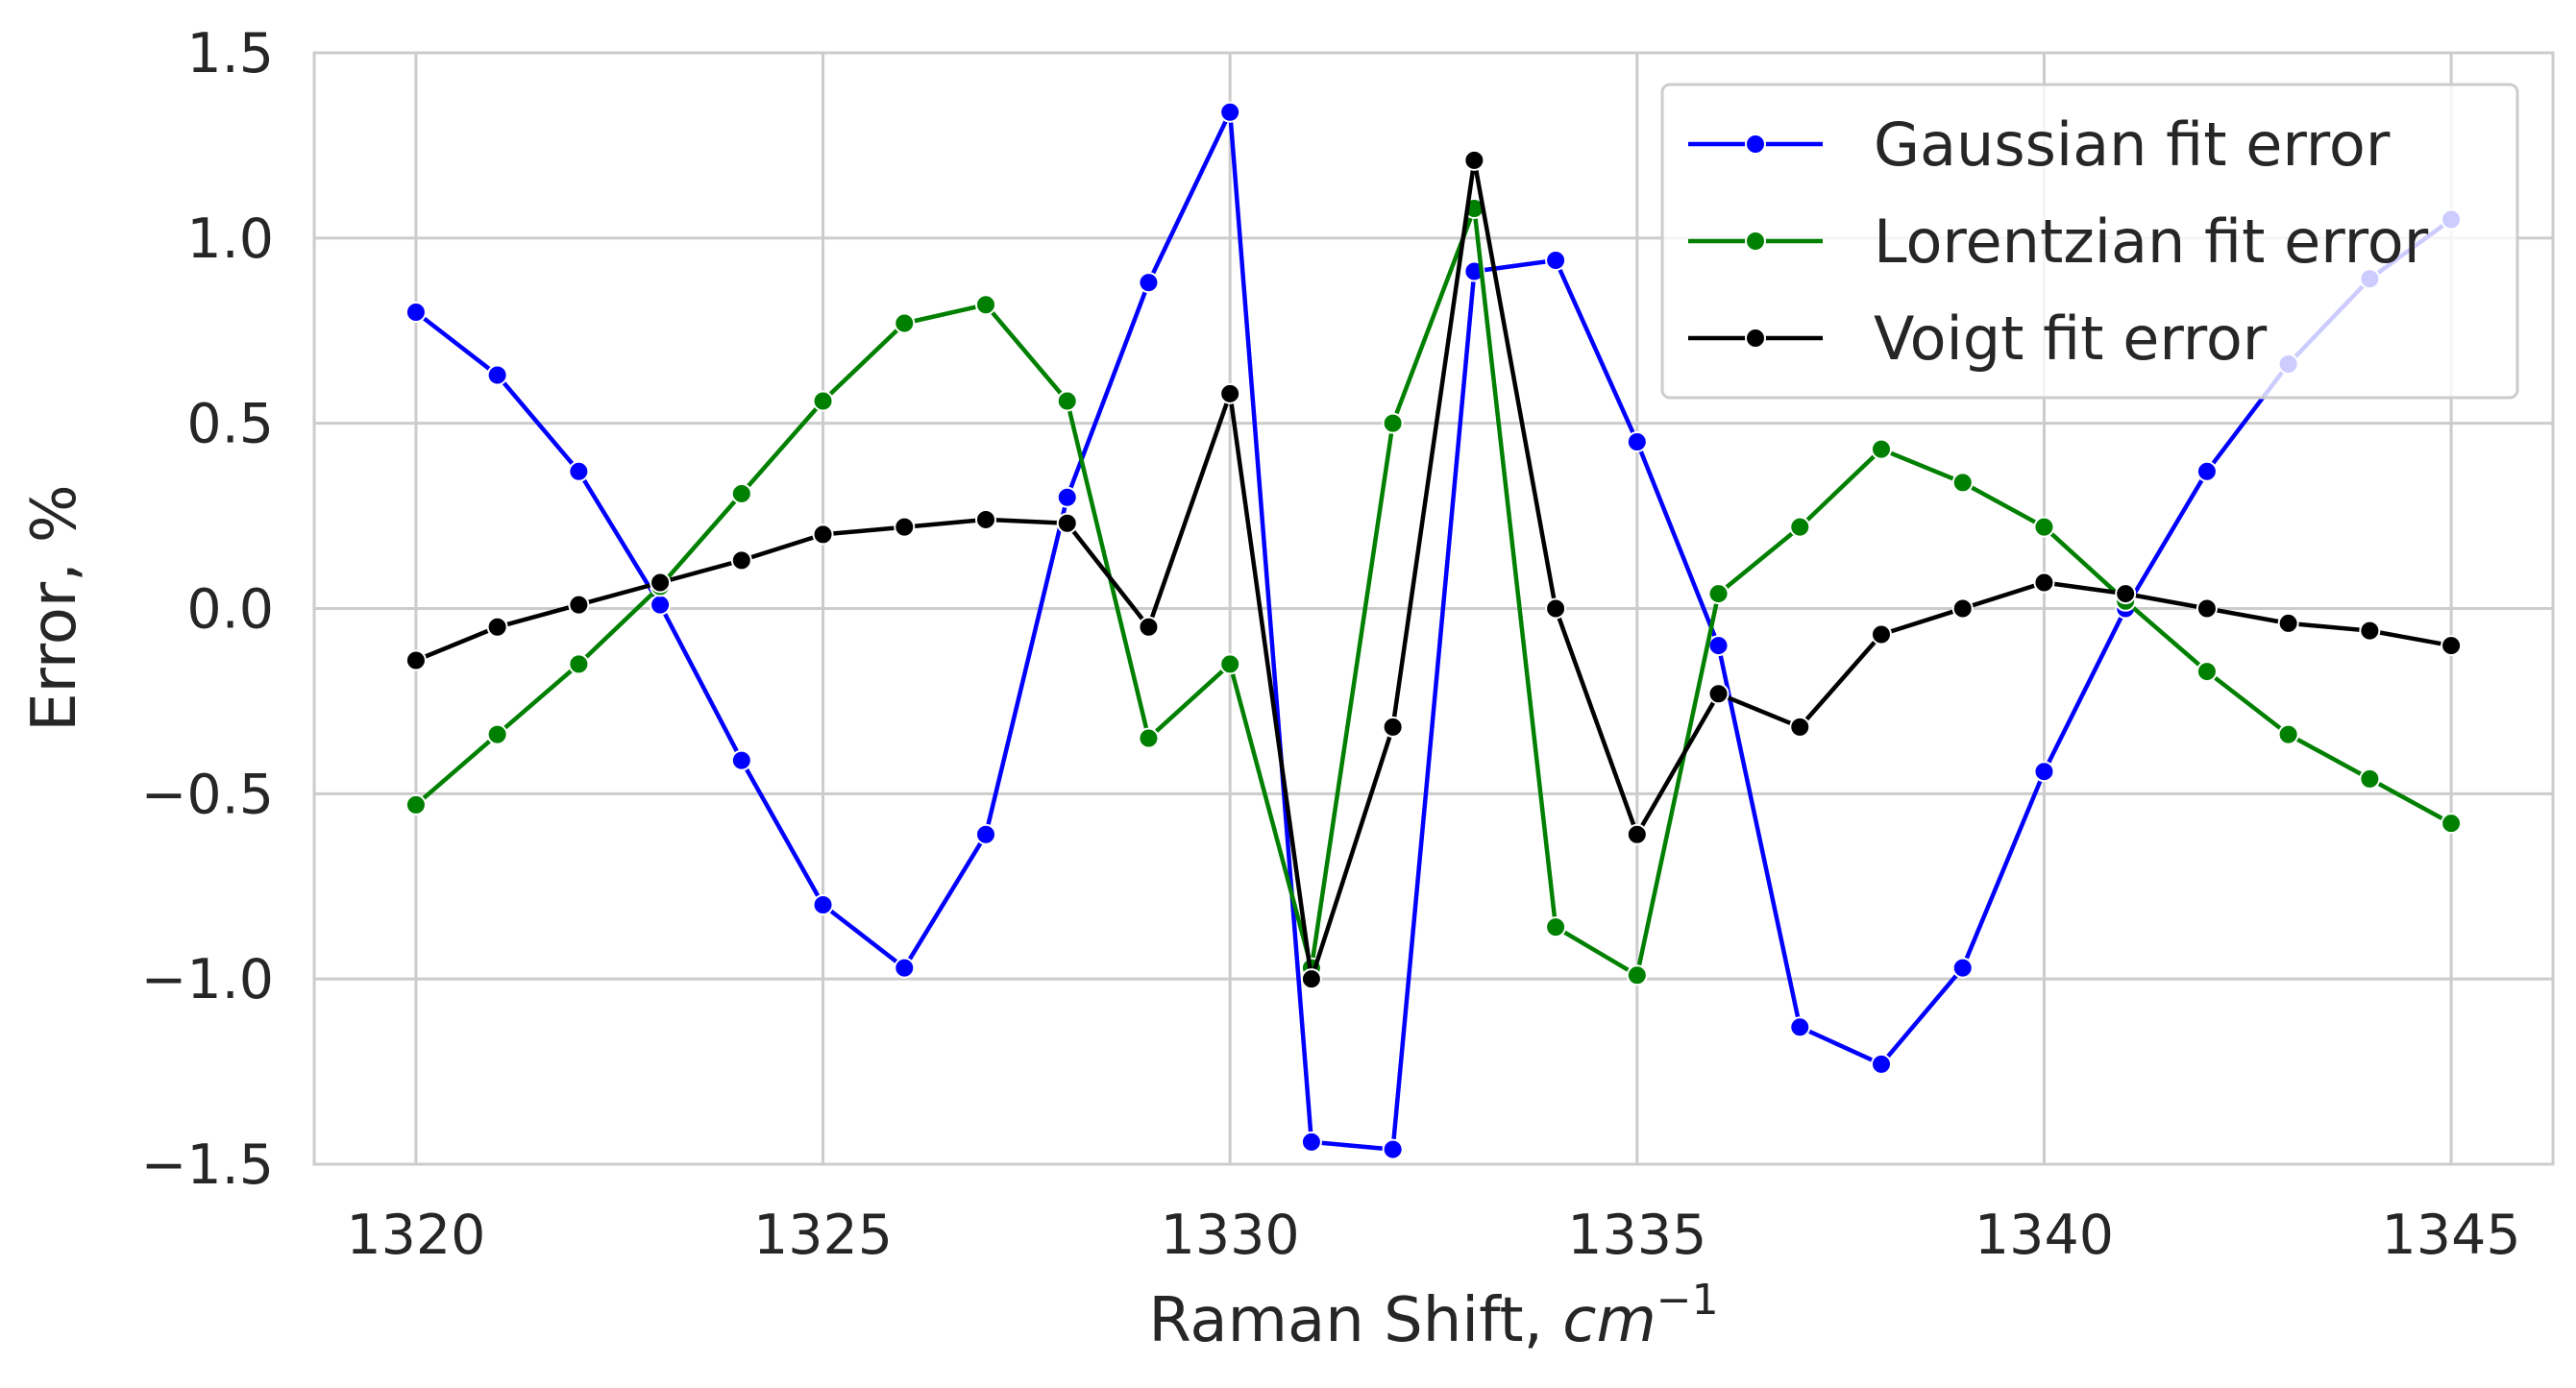  I want to click on y-axis-label: Error, %, so click(54, 608).